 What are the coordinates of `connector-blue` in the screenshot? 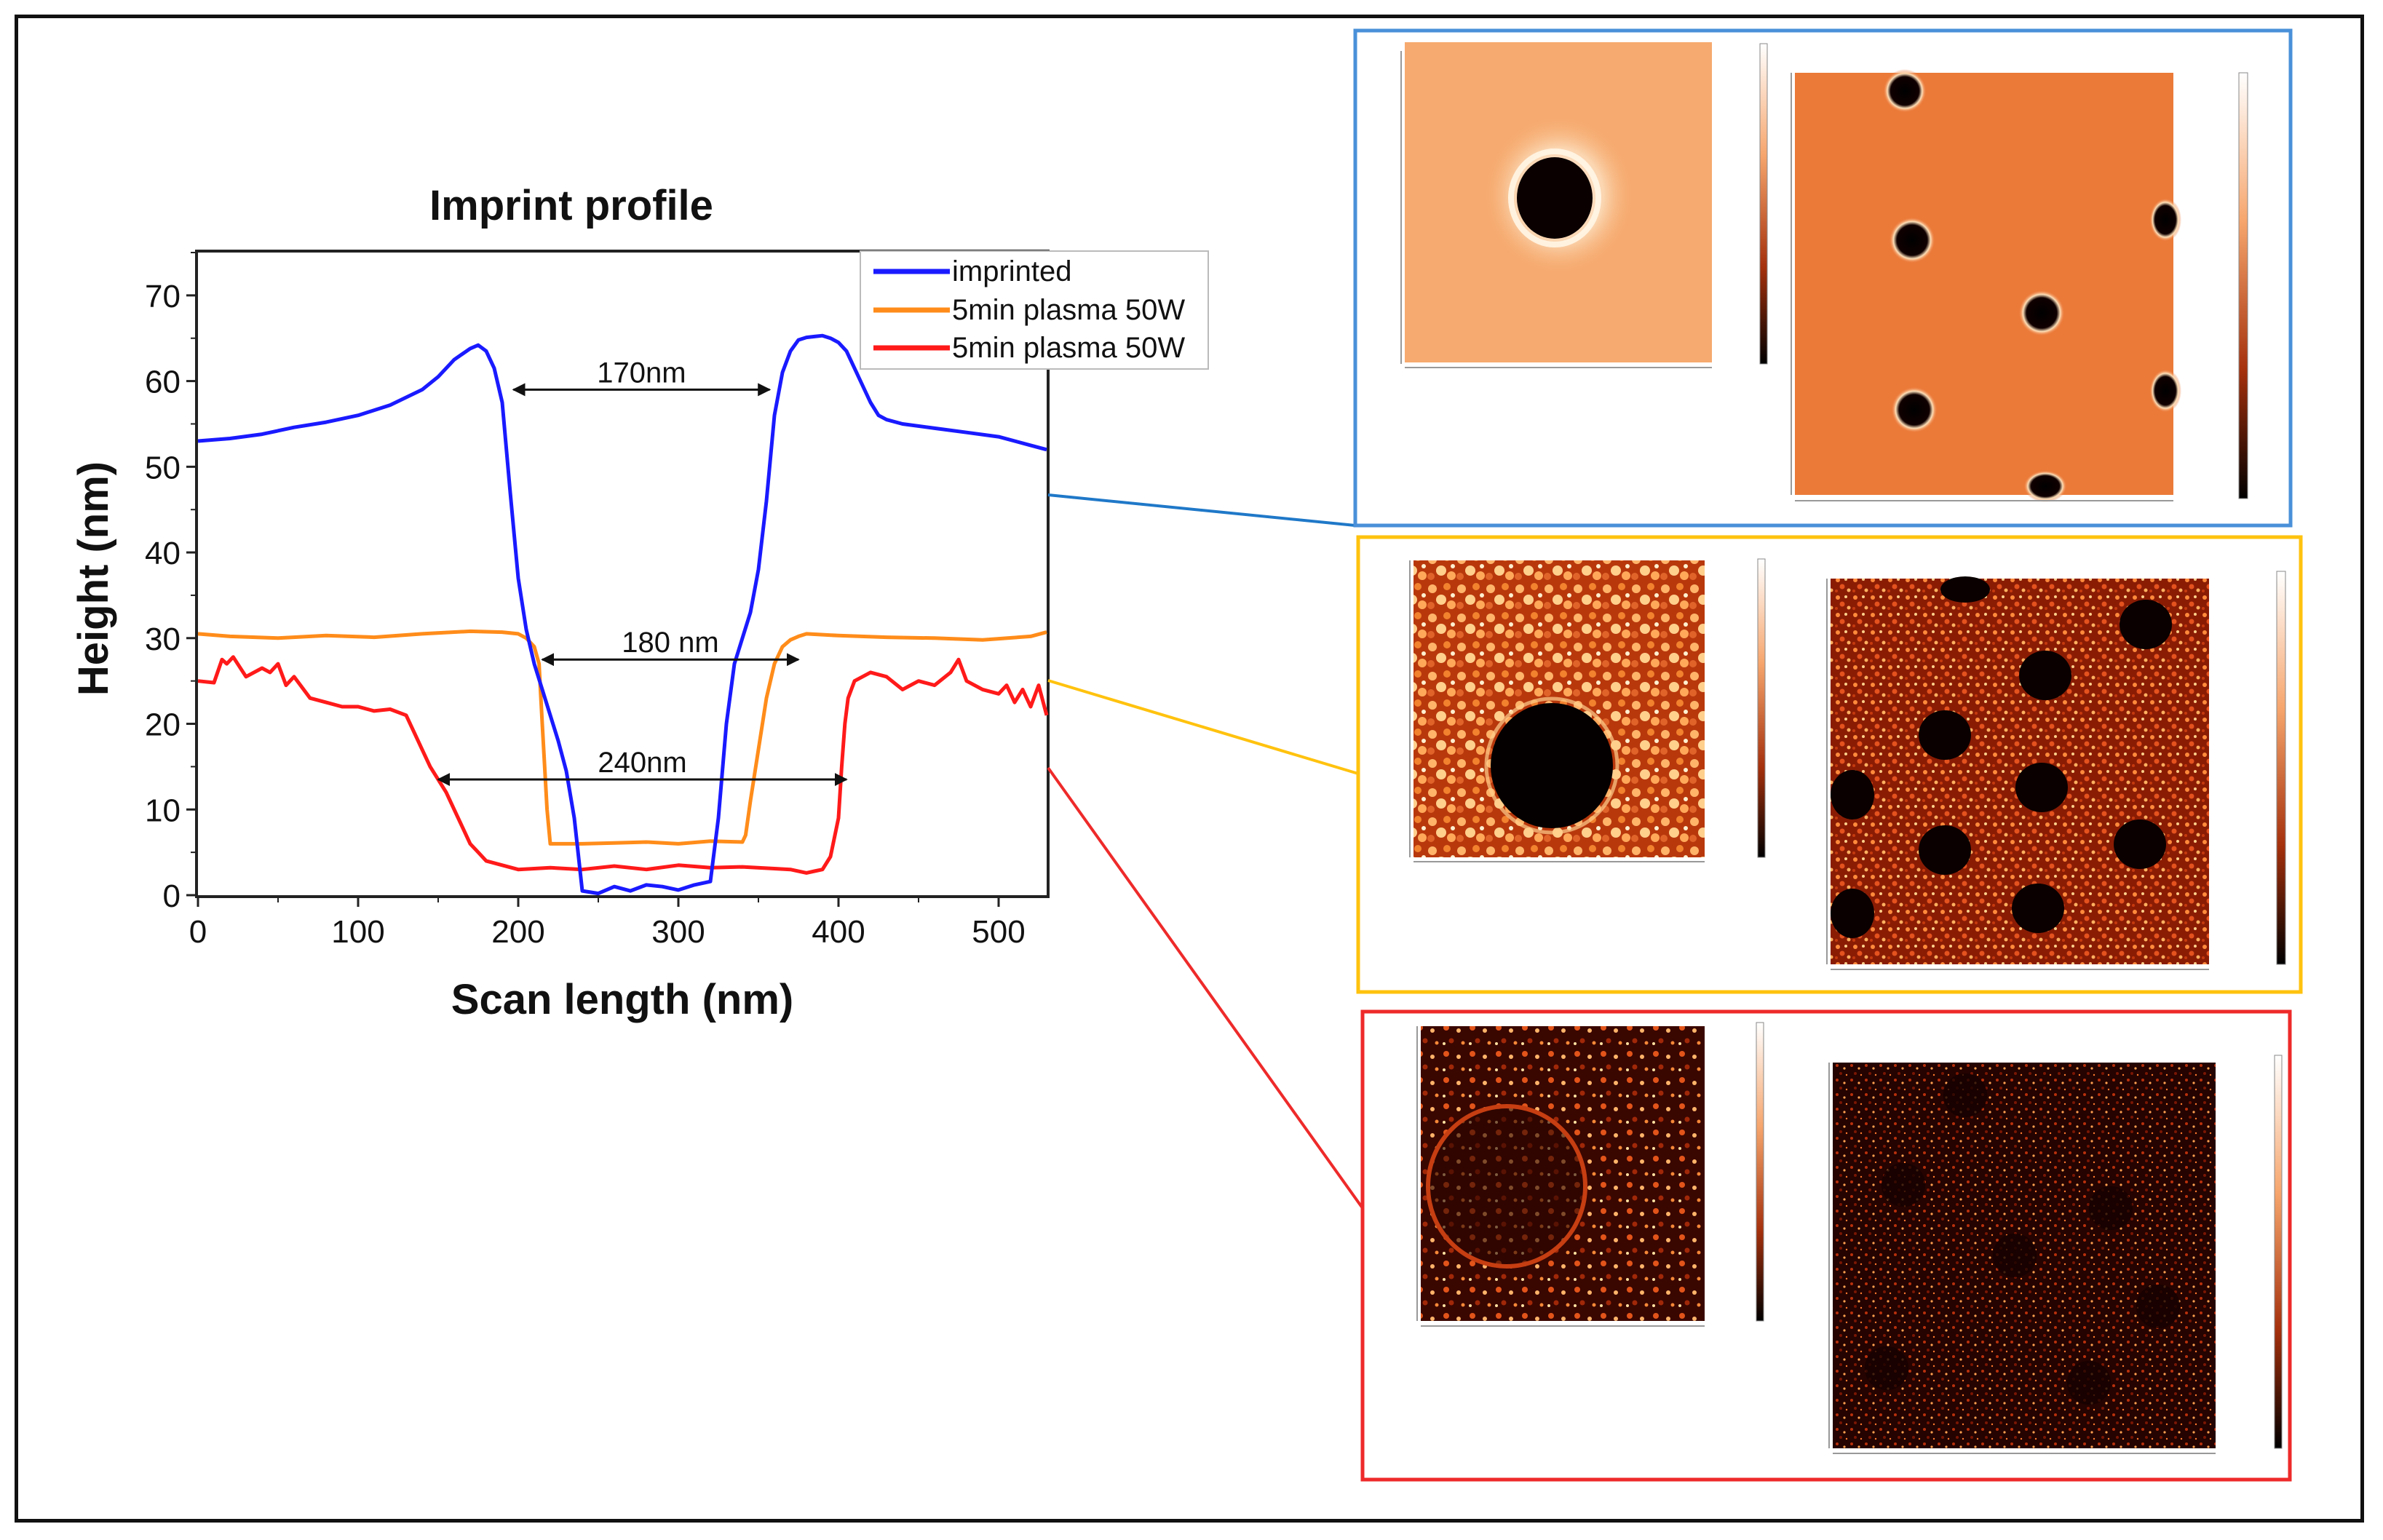 It's located at (1201, 510).